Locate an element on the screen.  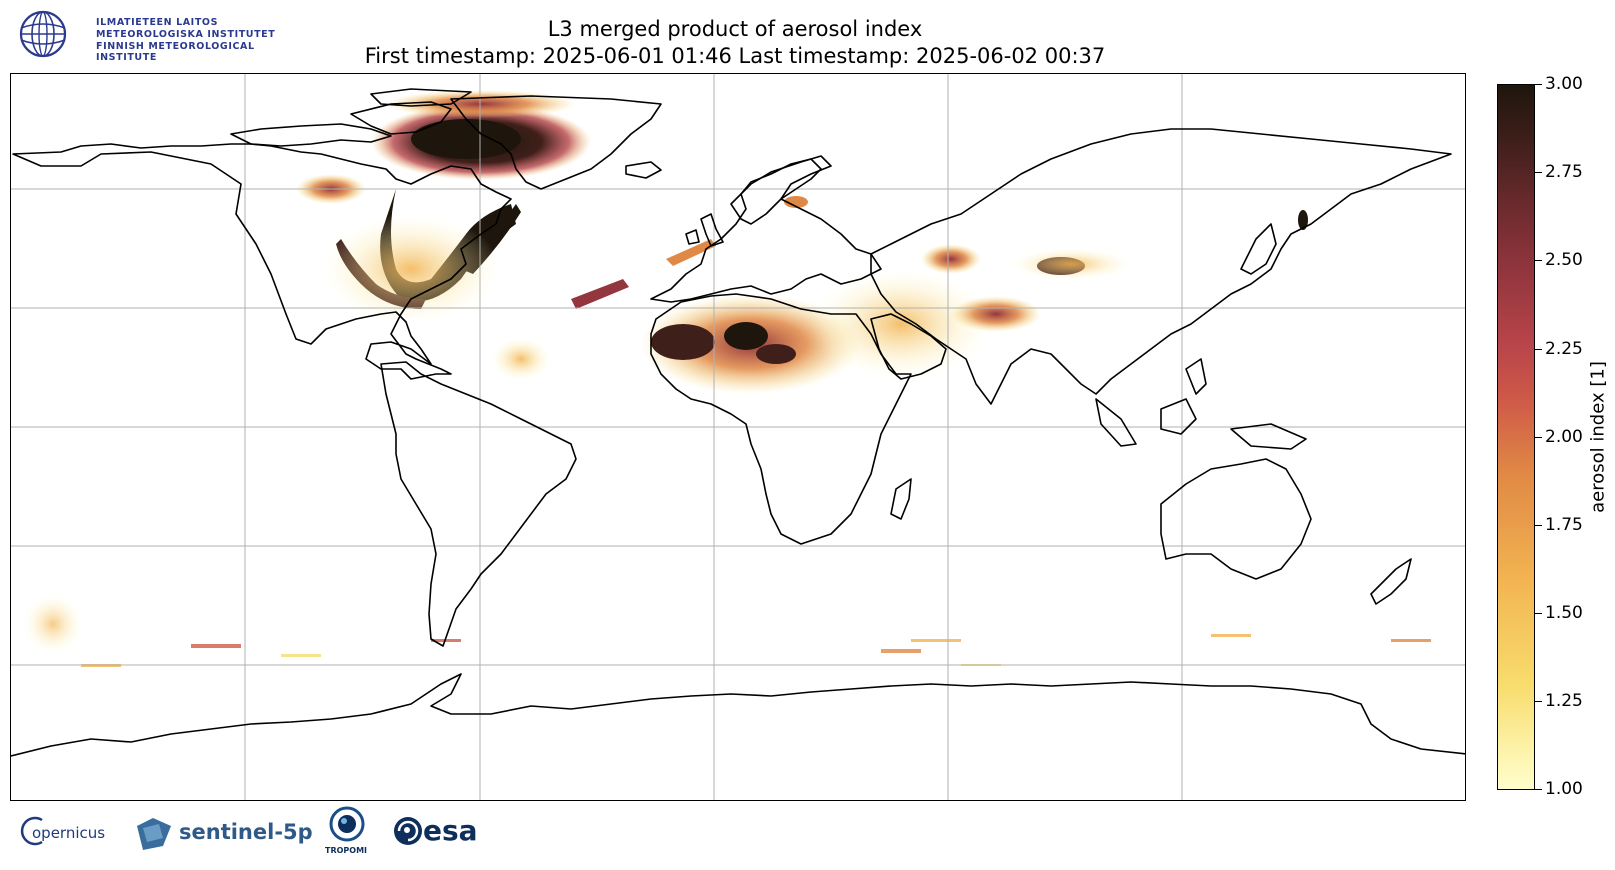
tropomi-logo: TROPOMI is located at coordinates (350, 832).